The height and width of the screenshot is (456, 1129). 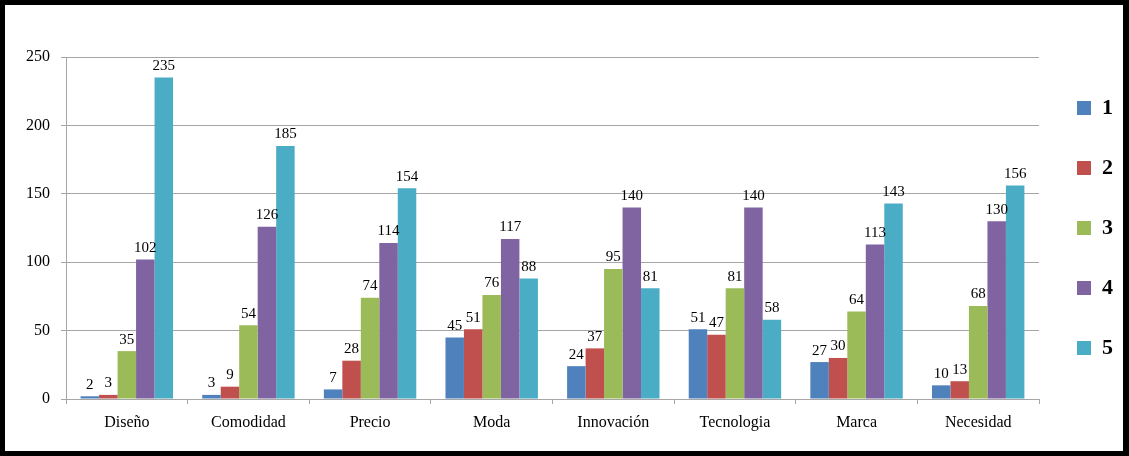 I want to click on legend-label: 4, so click(x=1107, y=286).